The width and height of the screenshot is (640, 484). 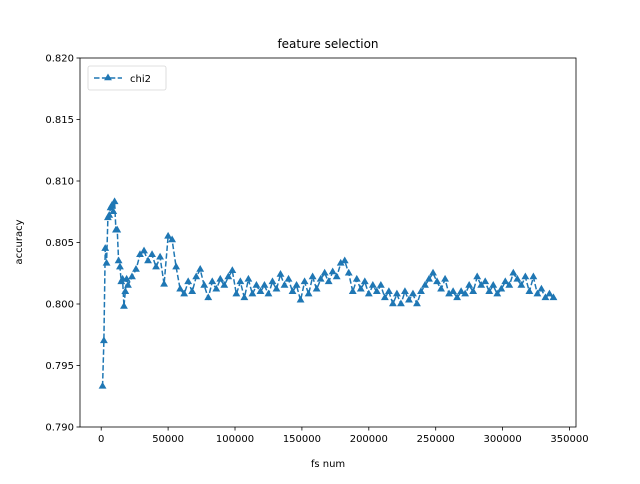 What do you see at coordinates (302, 439) in the screenshot?
I see `x-tick-label: 150000` at bounding box center [302, 439].